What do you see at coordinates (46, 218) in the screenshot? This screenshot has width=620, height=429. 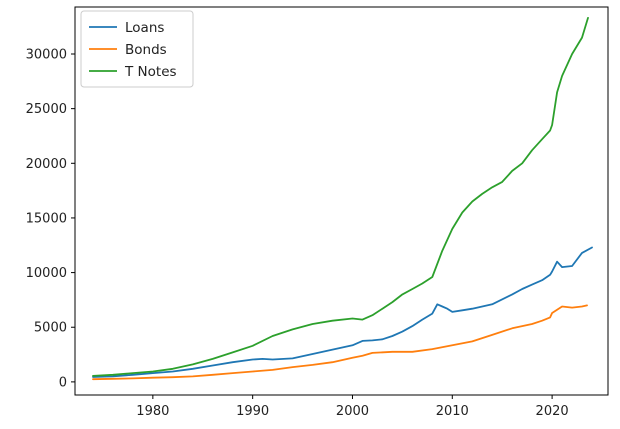 I see `y-tick-label: 15000` at bounding box center [46, 218].